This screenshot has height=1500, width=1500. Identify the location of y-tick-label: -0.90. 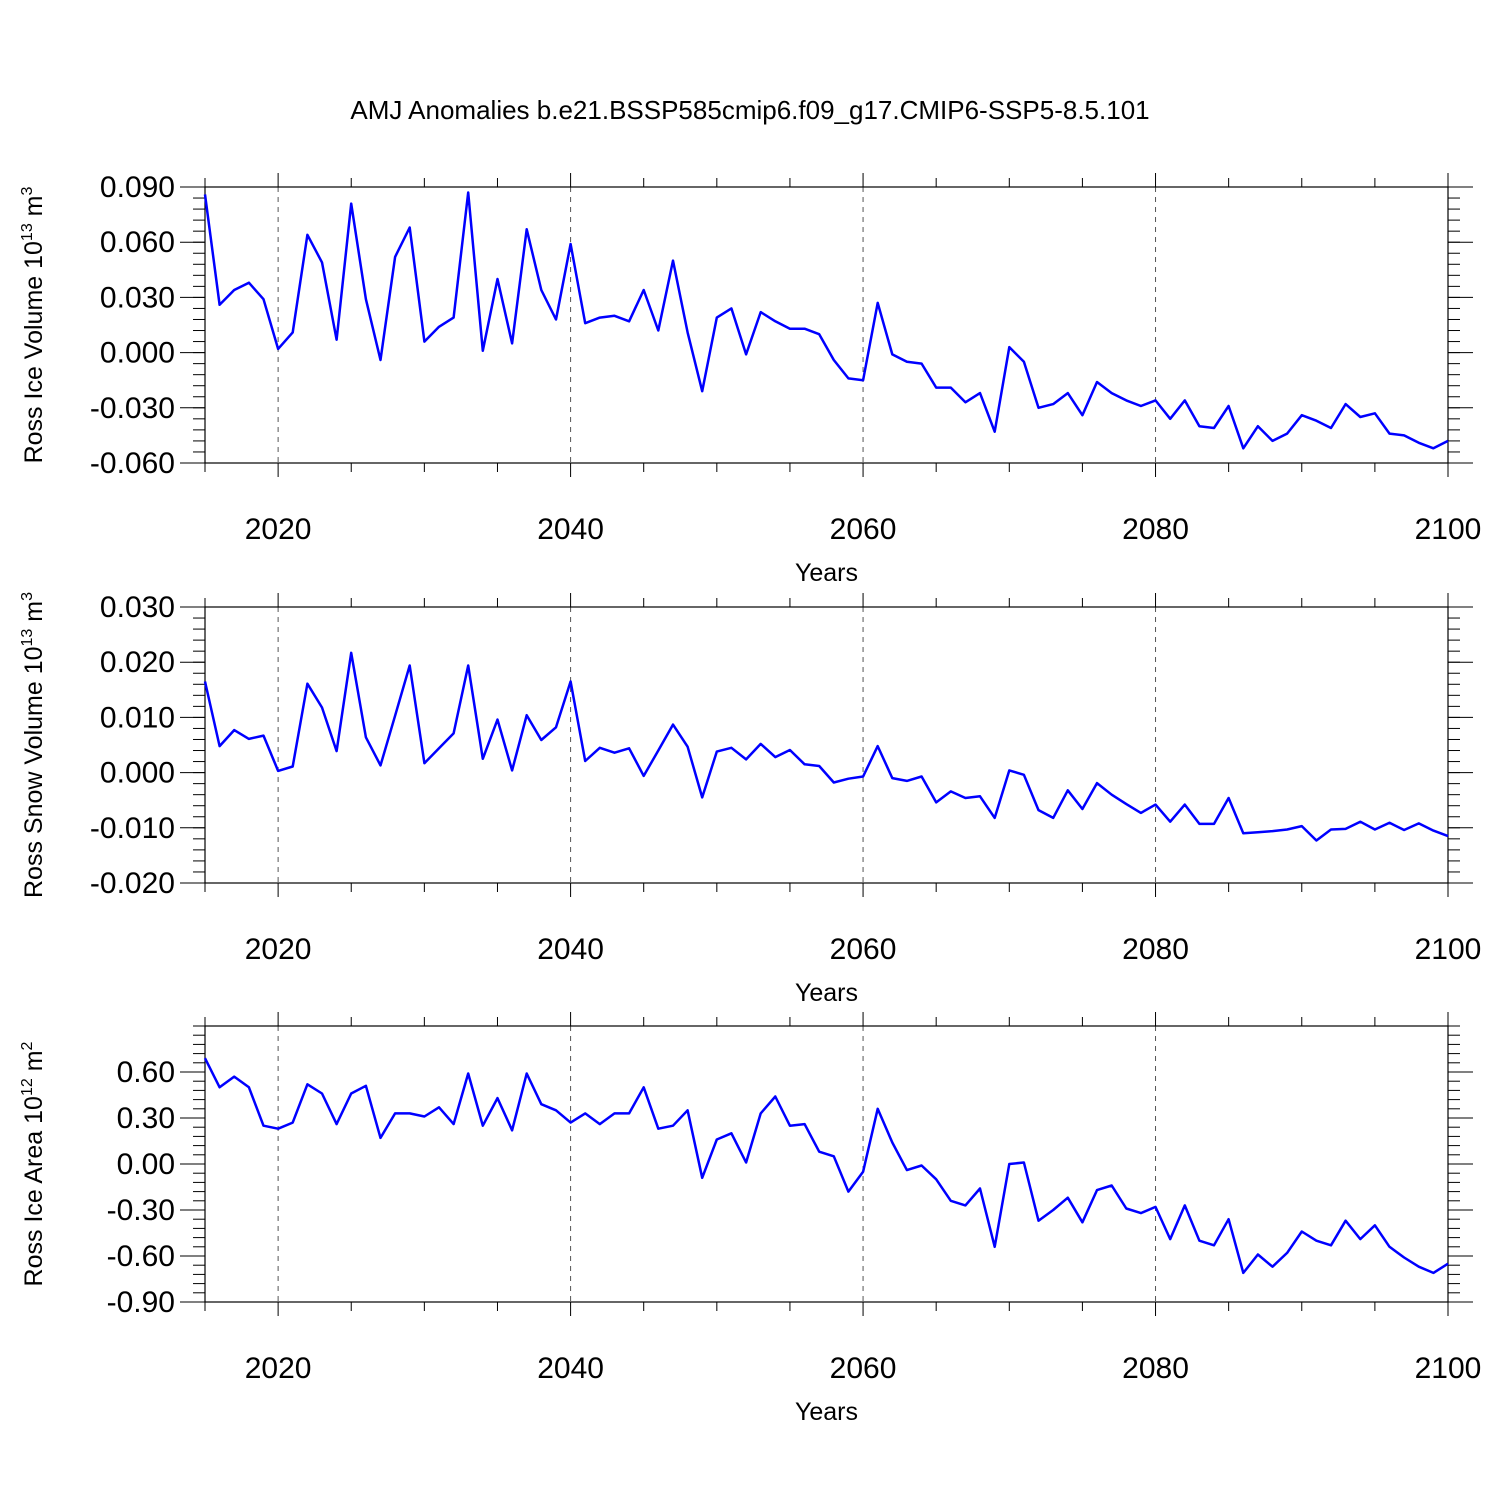
(141, 1302).